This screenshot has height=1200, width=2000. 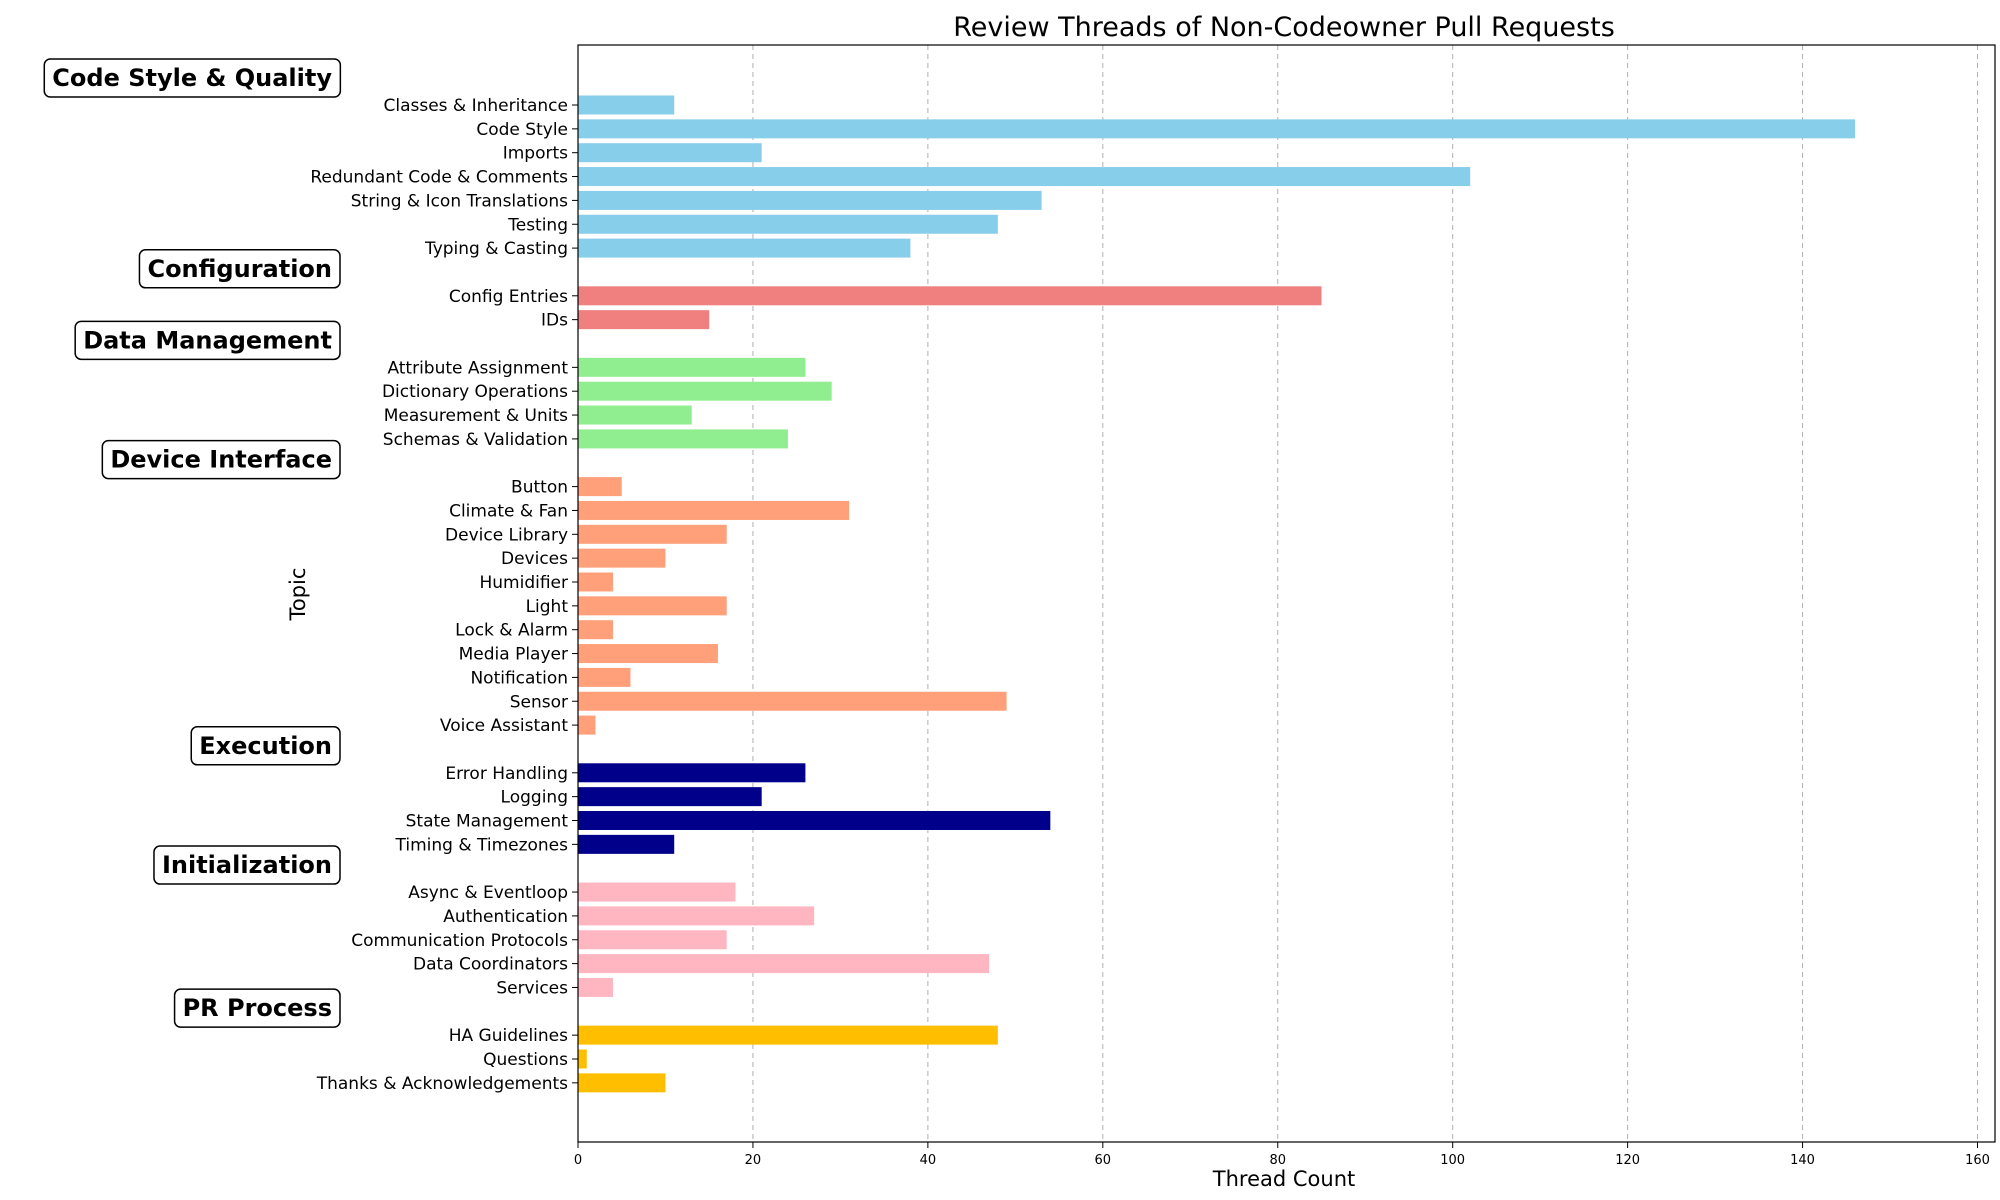 What do you see at coordinates (626, 844) in the screenshot?
I see `bar-timing-timezones` at bounding box center [626, 844].